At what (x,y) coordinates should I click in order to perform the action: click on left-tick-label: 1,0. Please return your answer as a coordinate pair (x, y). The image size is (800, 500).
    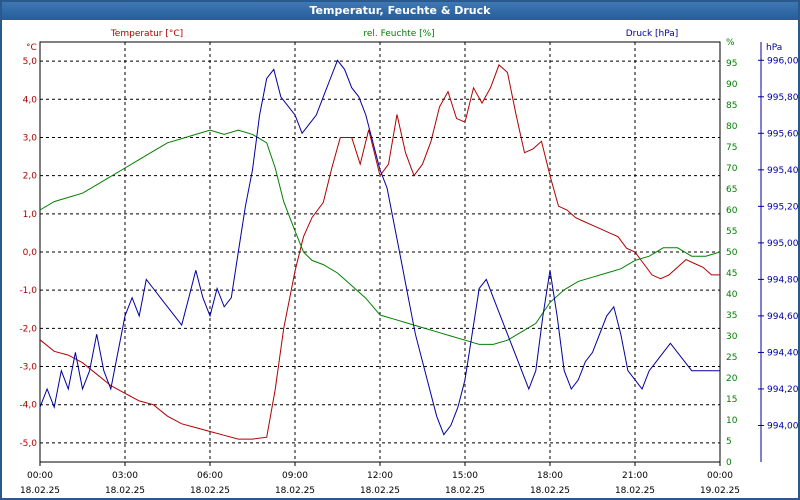
    Looking at the image, I should click on (30, 215).